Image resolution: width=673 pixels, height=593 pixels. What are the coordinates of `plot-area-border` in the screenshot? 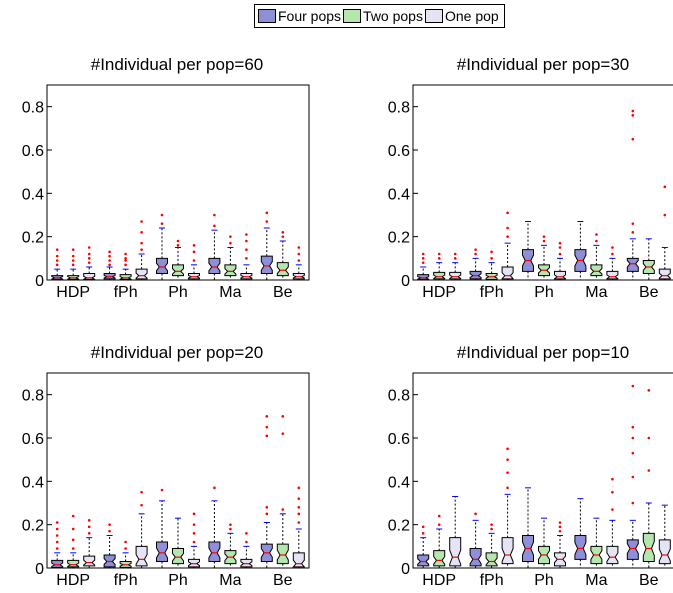 It's located at (542, 182).